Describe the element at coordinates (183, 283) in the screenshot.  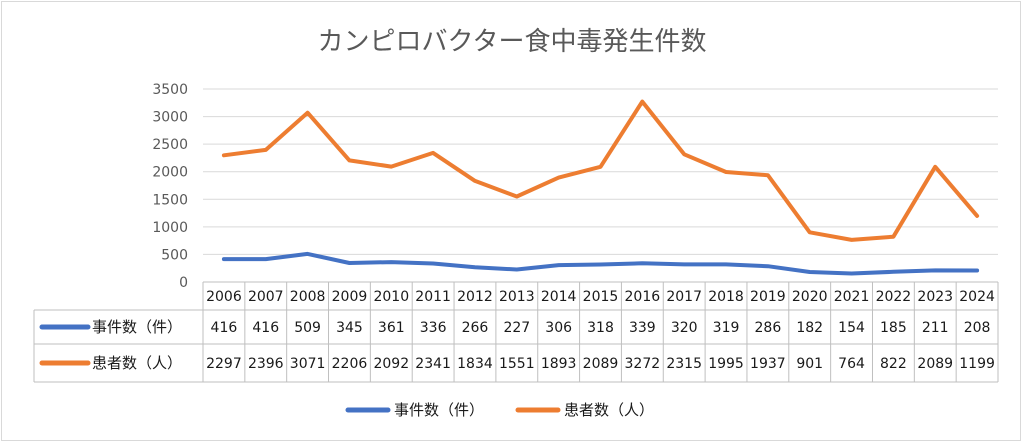
I see `y-tick-label: 0` at that location.